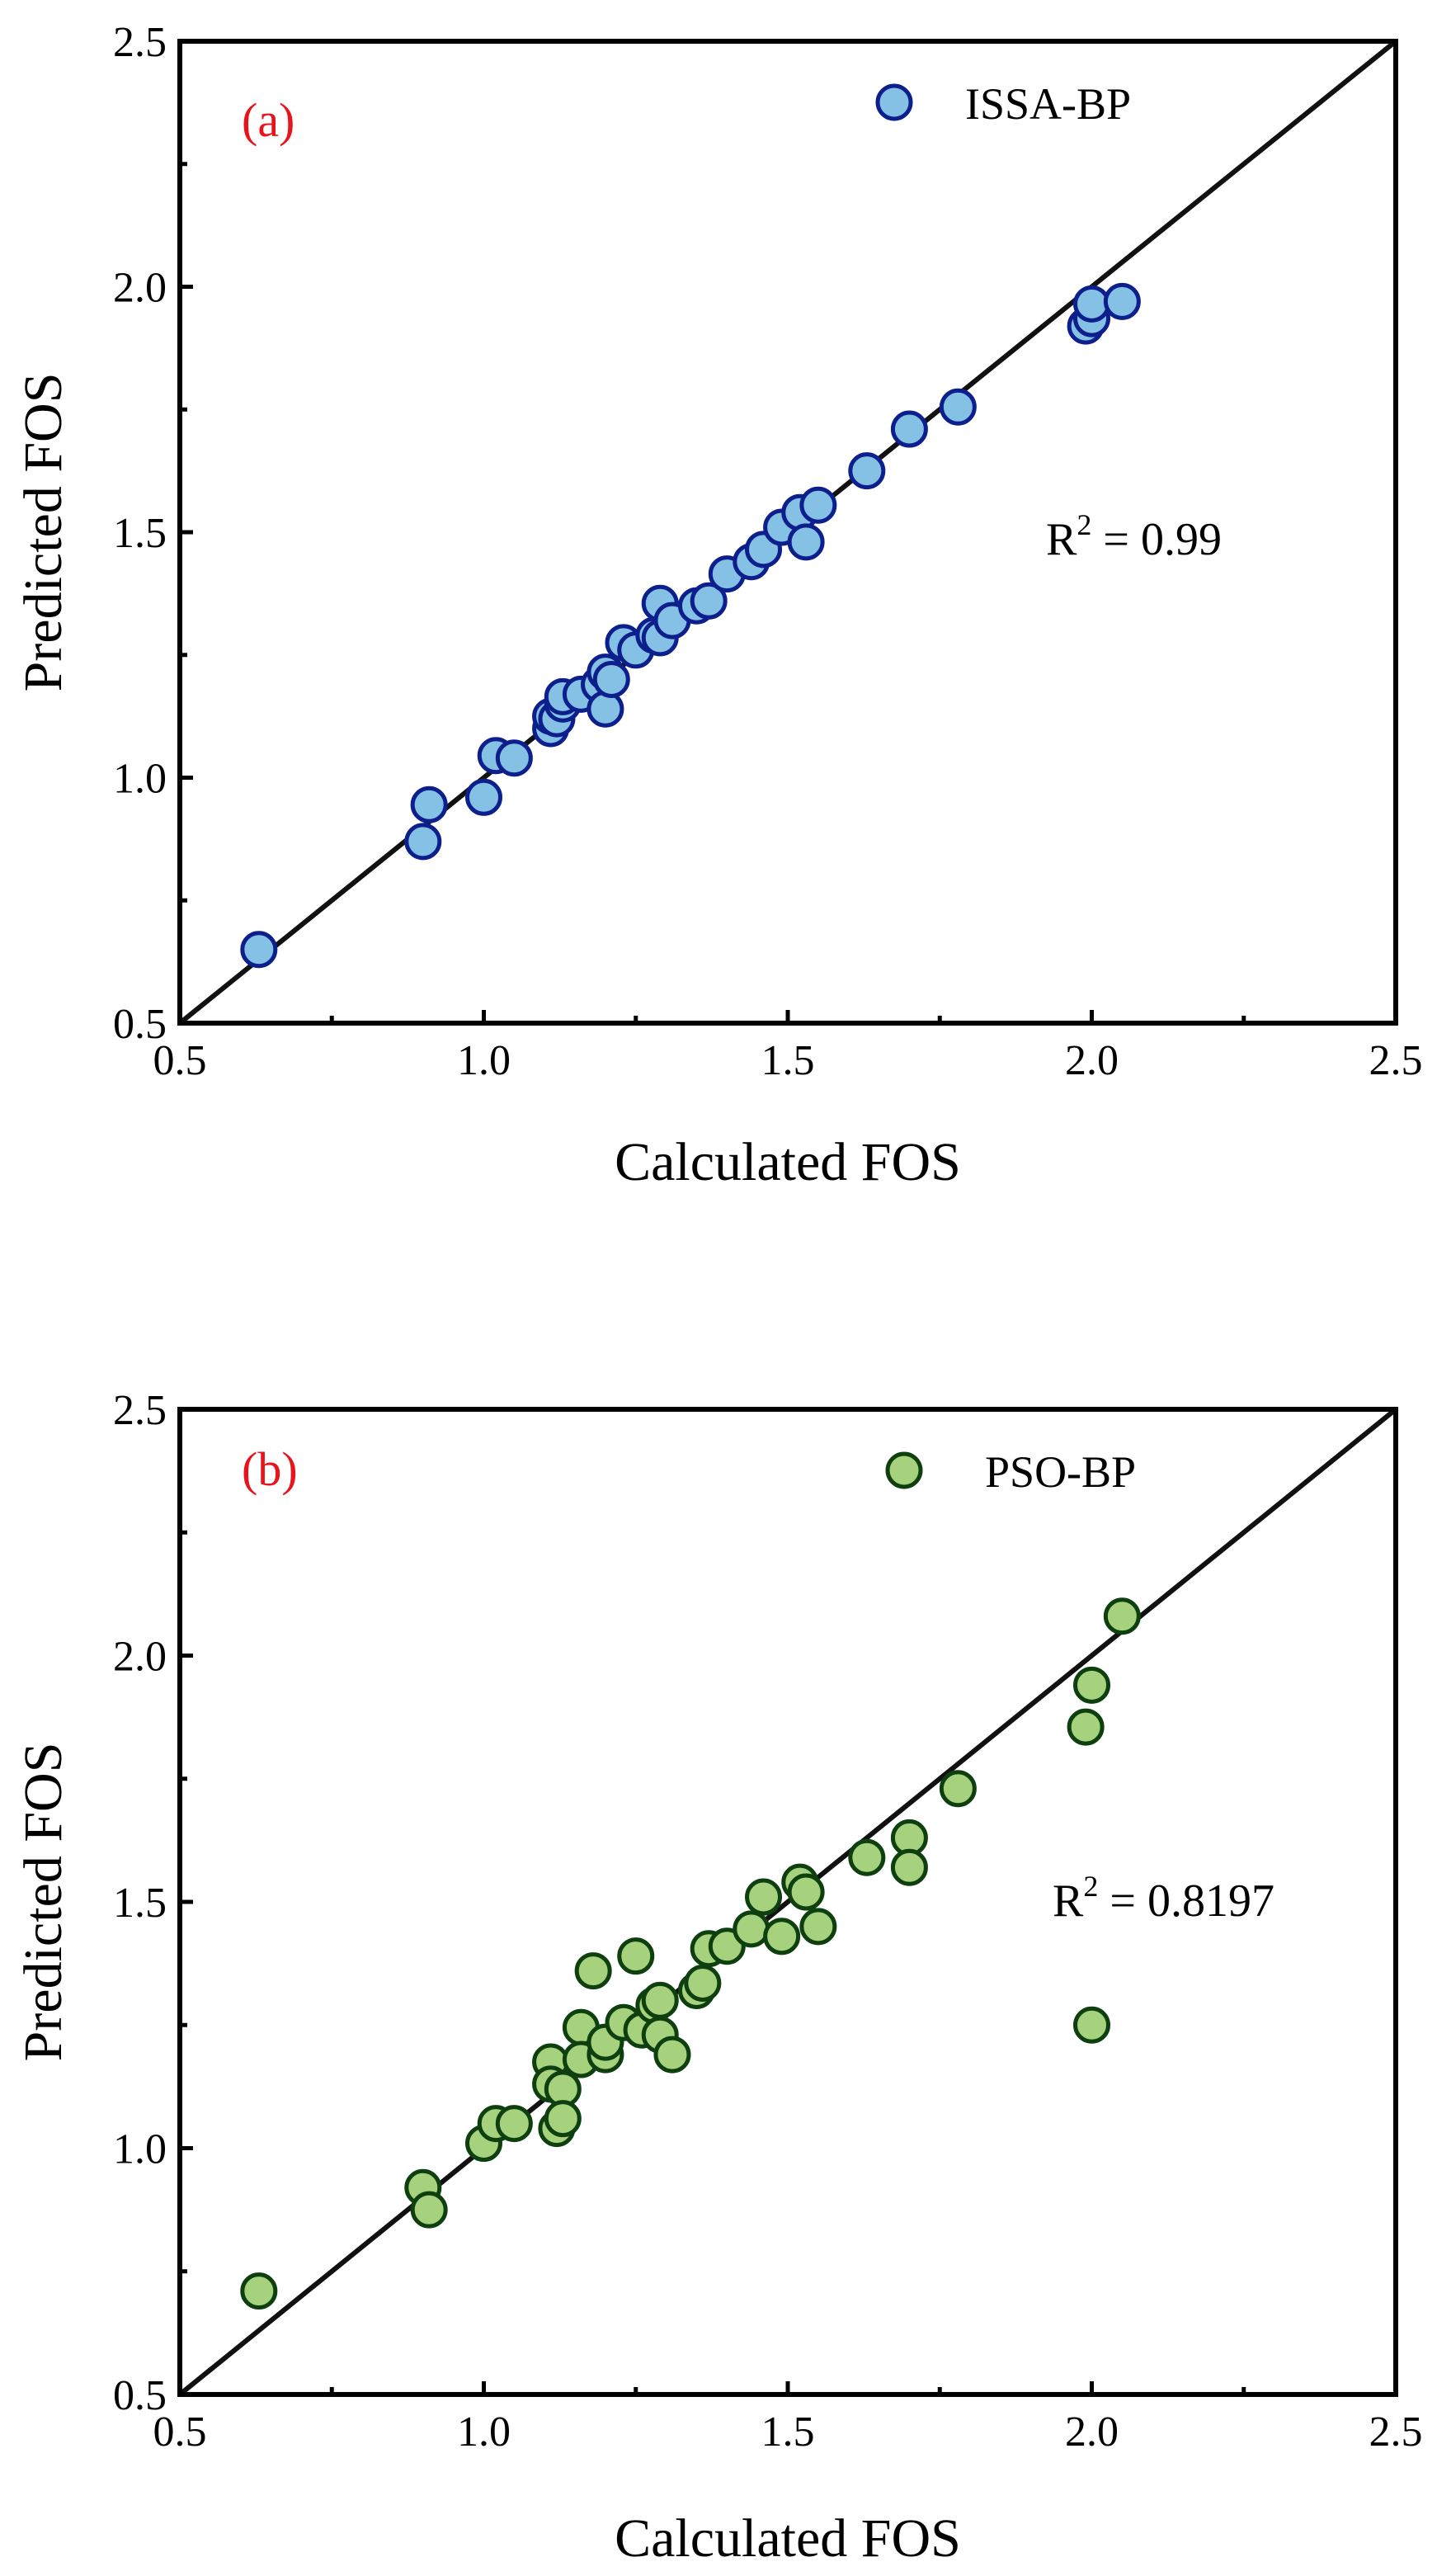 The image size is (1437, 2576). What do you see at coordinates (1060, 1472) in the screenshot?
I see `legend-label: PSO-BP` at bounding box center [1060, 1472].